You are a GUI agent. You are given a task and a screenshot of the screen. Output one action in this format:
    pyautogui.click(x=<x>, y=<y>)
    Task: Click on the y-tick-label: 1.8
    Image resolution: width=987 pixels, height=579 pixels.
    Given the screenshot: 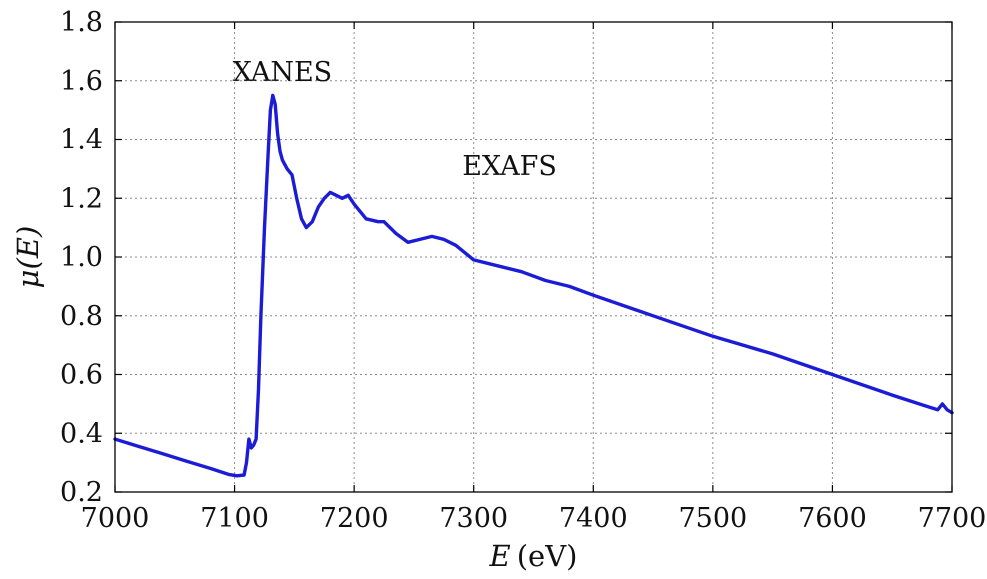 What is the action you would take?
    pyautogui.click(x=81, y=22)
    